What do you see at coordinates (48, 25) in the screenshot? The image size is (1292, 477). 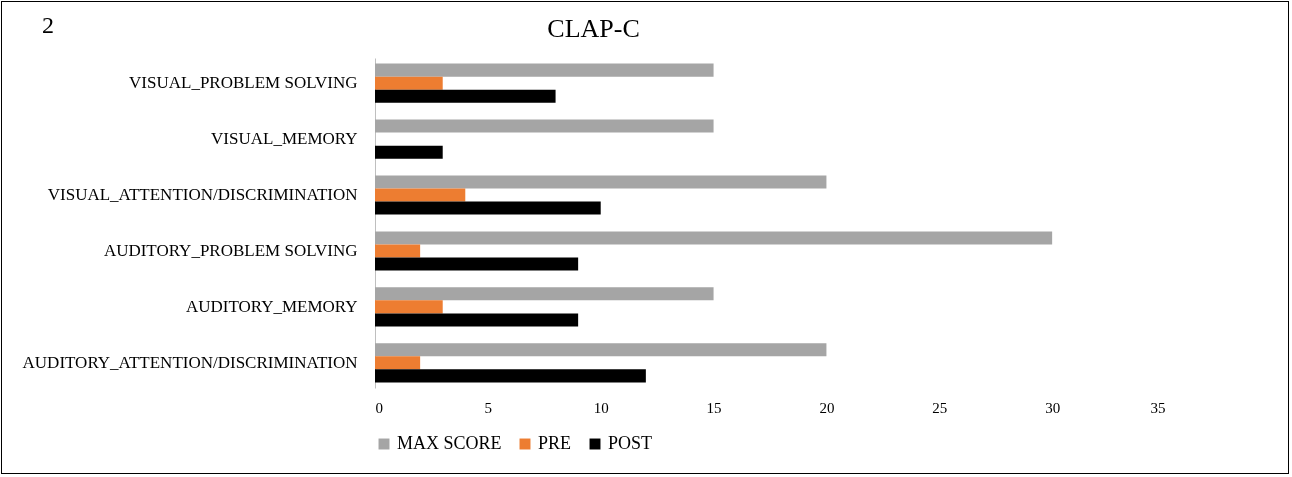 I see `text: 2` at bounding box center [48, 25].